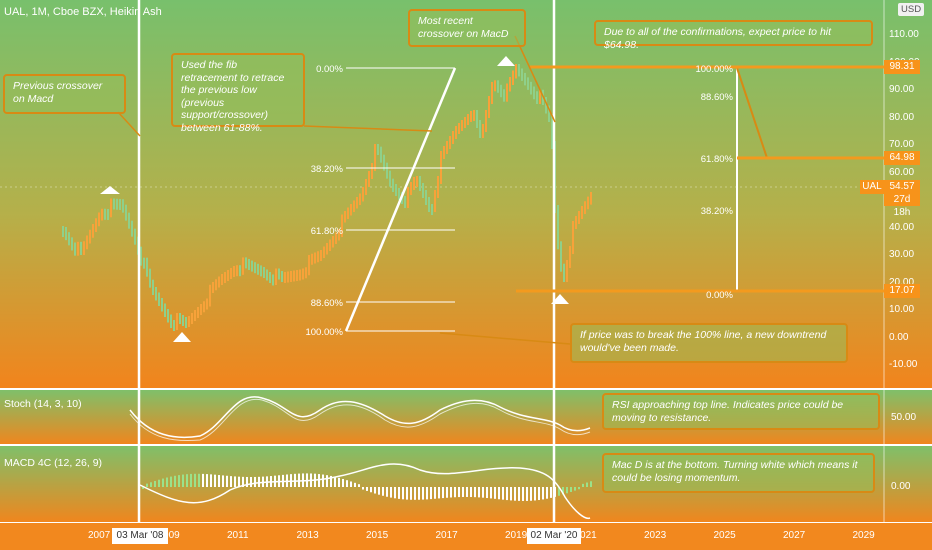 Image resolution: width=932 pixels, height=550 pixels. Describe the element at coordinates (716, 211) in the screenshot. I see `fib-level-label: 38.20%` at that location.